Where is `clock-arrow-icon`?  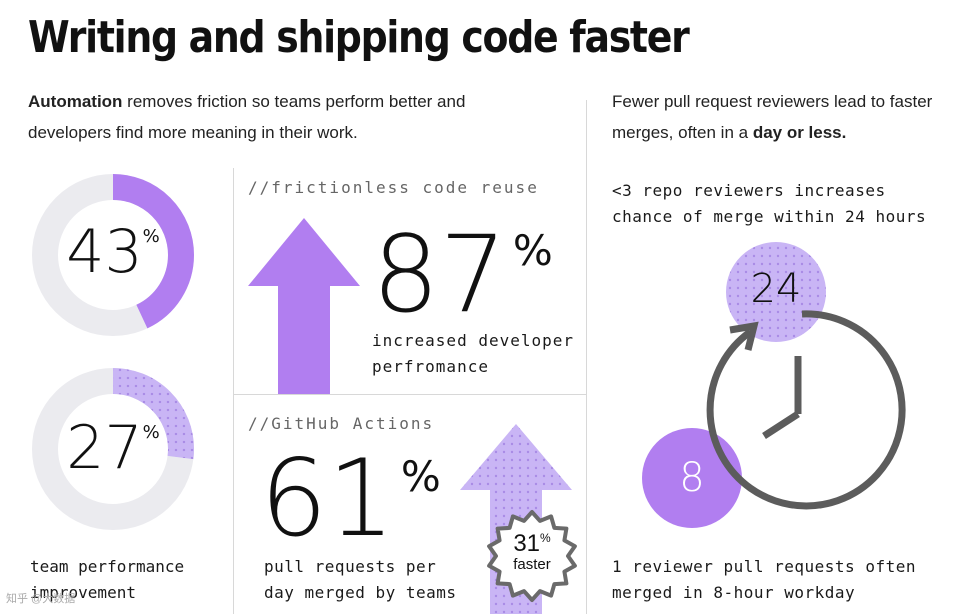 clock-arrow-icon is located at coordinates (744, 336).